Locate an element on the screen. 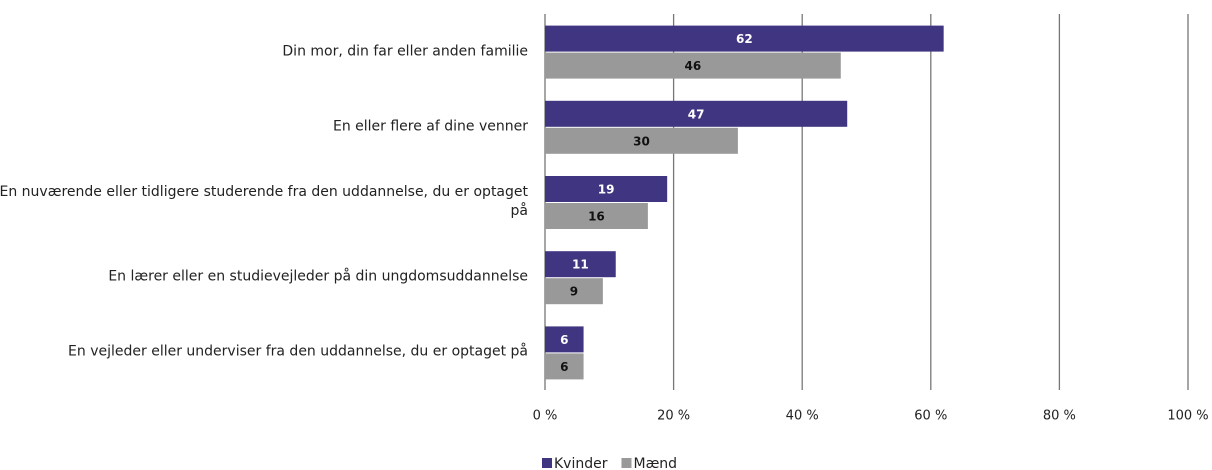 The height and width of the screenshot is (470, 1212). value-label: 30 is located at coordinates (641, 141).